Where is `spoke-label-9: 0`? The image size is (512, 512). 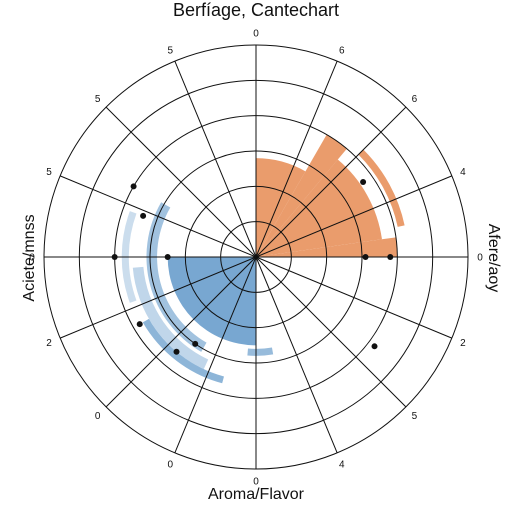
spoke-label-9: 0 is located at coordinates (170, 464).